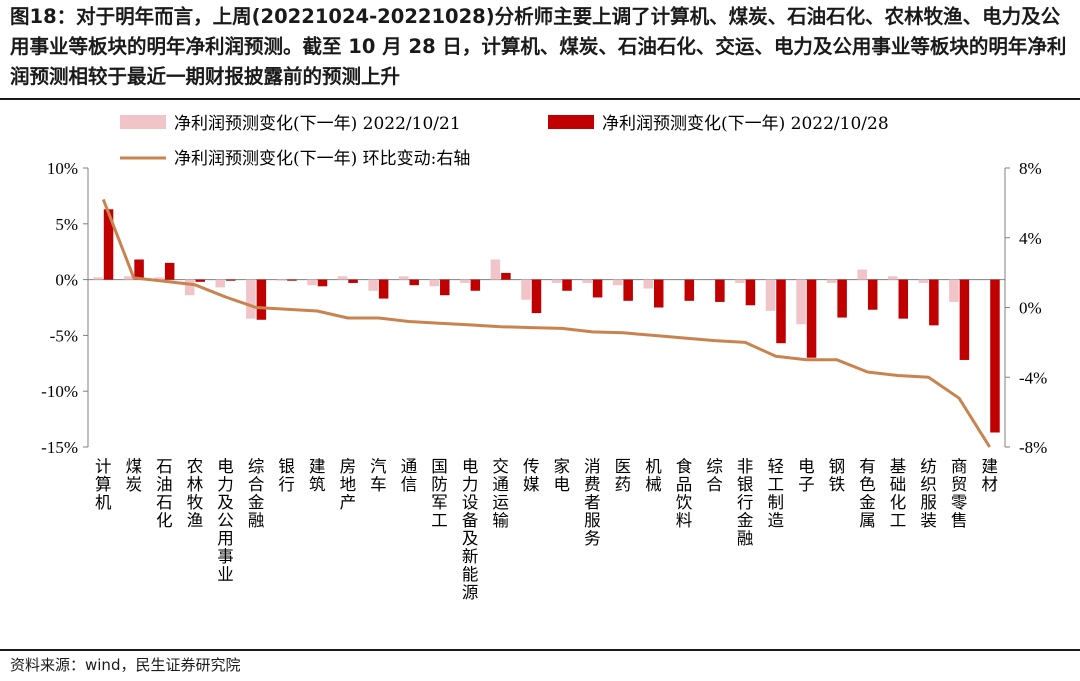  I want to click on bar-1028-电力及公用事业, so click(231, 280).